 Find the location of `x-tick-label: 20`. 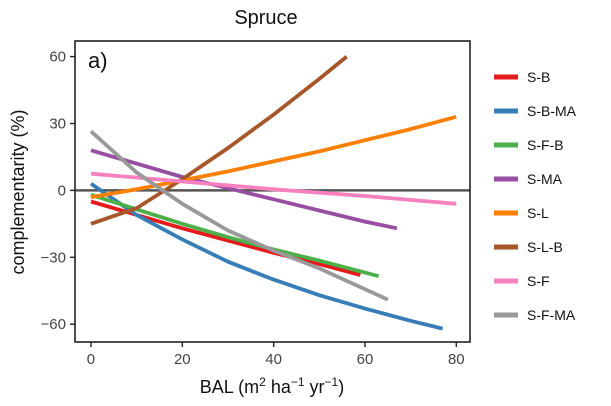

x-tick-label: 20 is located at coordinates (182, 359).